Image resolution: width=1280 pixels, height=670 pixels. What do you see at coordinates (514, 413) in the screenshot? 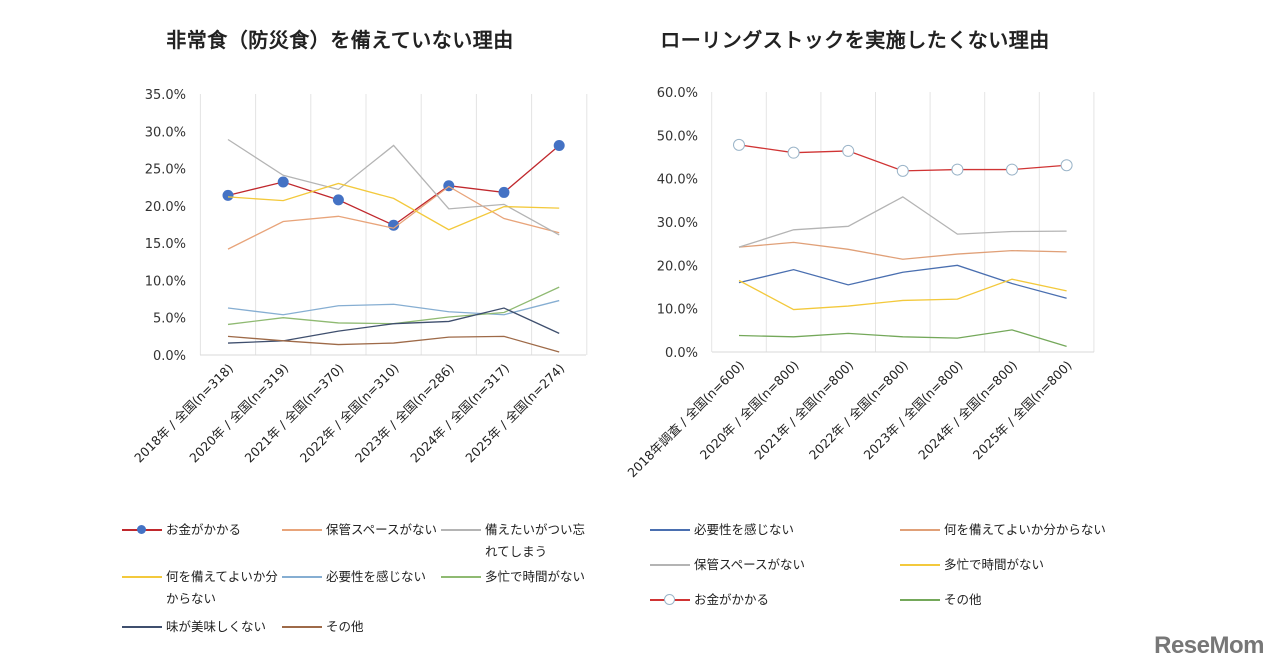
I see `left-x-tick-label: 2025年 / 全国(n=274)` at bounding box center [514, 413].